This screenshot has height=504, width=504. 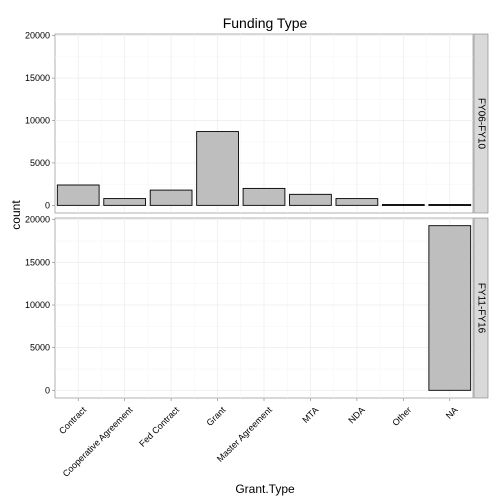 What do you see at coordinates (159, 427) in the screenshot?
I see `x-tick-label: Fed Contract` at bounding box center [159, 427].